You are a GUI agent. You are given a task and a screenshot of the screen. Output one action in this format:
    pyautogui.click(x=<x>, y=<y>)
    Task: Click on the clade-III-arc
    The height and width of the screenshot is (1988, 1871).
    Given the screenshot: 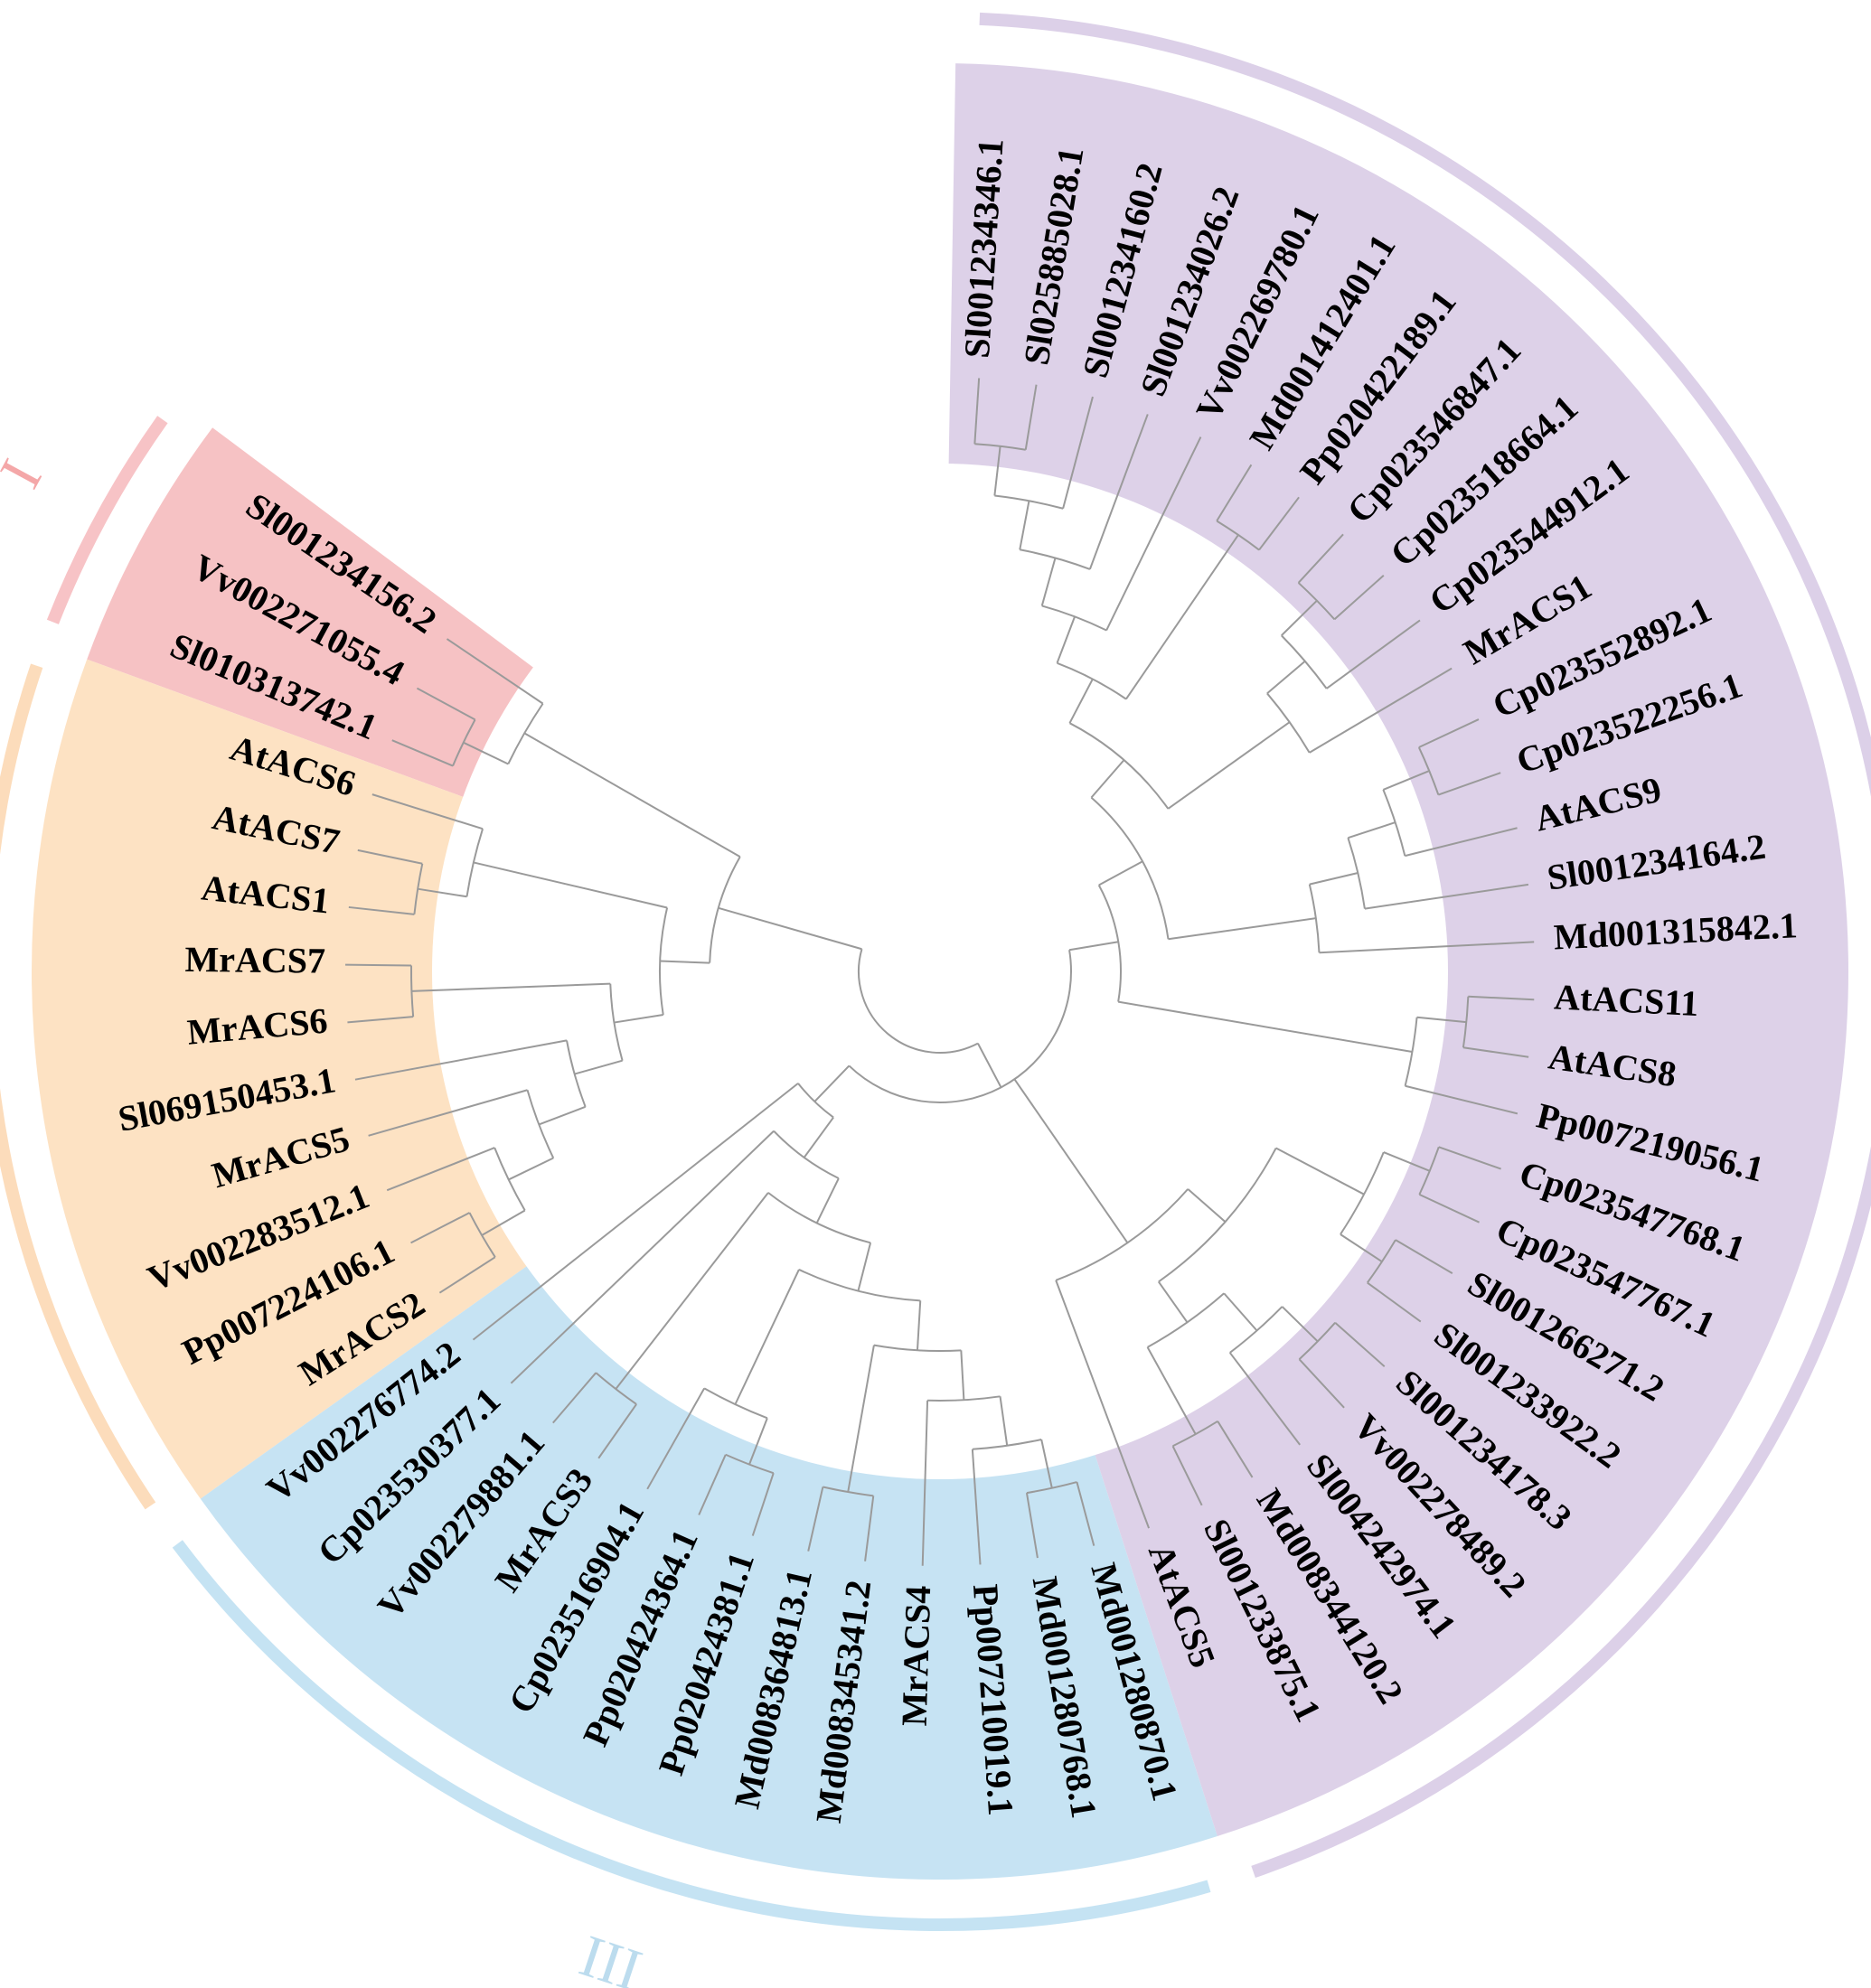 What is the action you would take?
    pyautogui.click(x=691, y=1735)
    